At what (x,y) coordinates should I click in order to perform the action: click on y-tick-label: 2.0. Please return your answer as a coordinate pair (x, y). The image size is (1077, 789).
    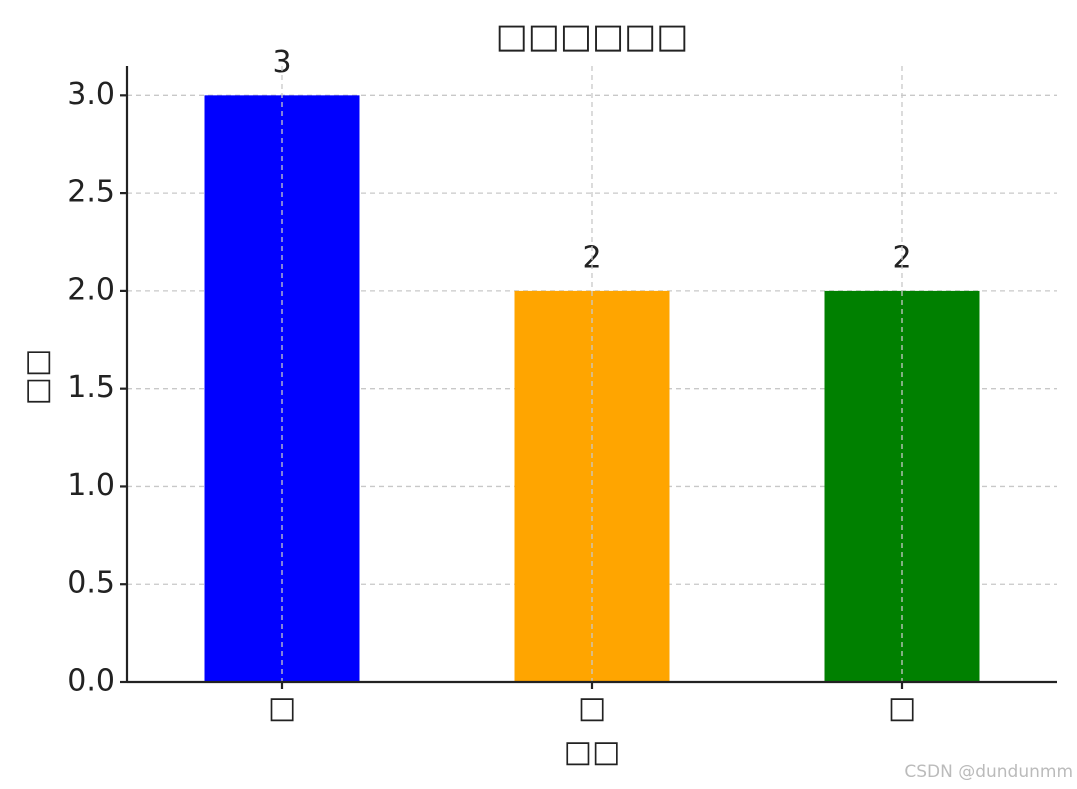
    Looking at the image, I should click on (91, 289).